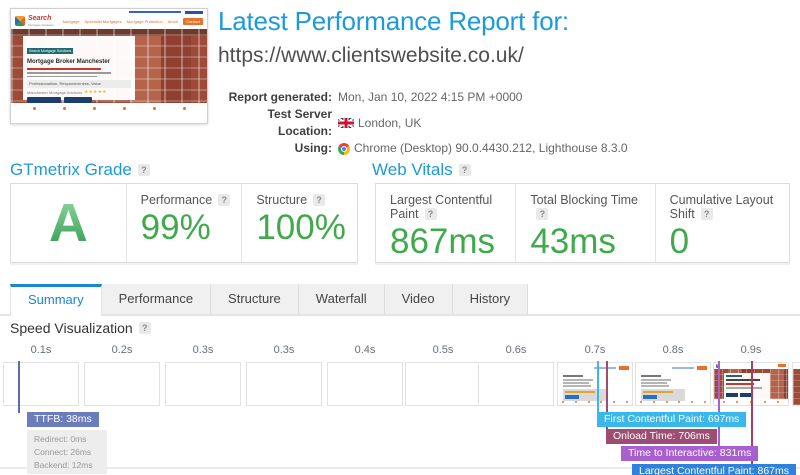 This screenshot has height=475, width=800. Describe the element at coordinates (193, 21) in the screenshot. I see `thumb-contact-button: Contact` at that location.